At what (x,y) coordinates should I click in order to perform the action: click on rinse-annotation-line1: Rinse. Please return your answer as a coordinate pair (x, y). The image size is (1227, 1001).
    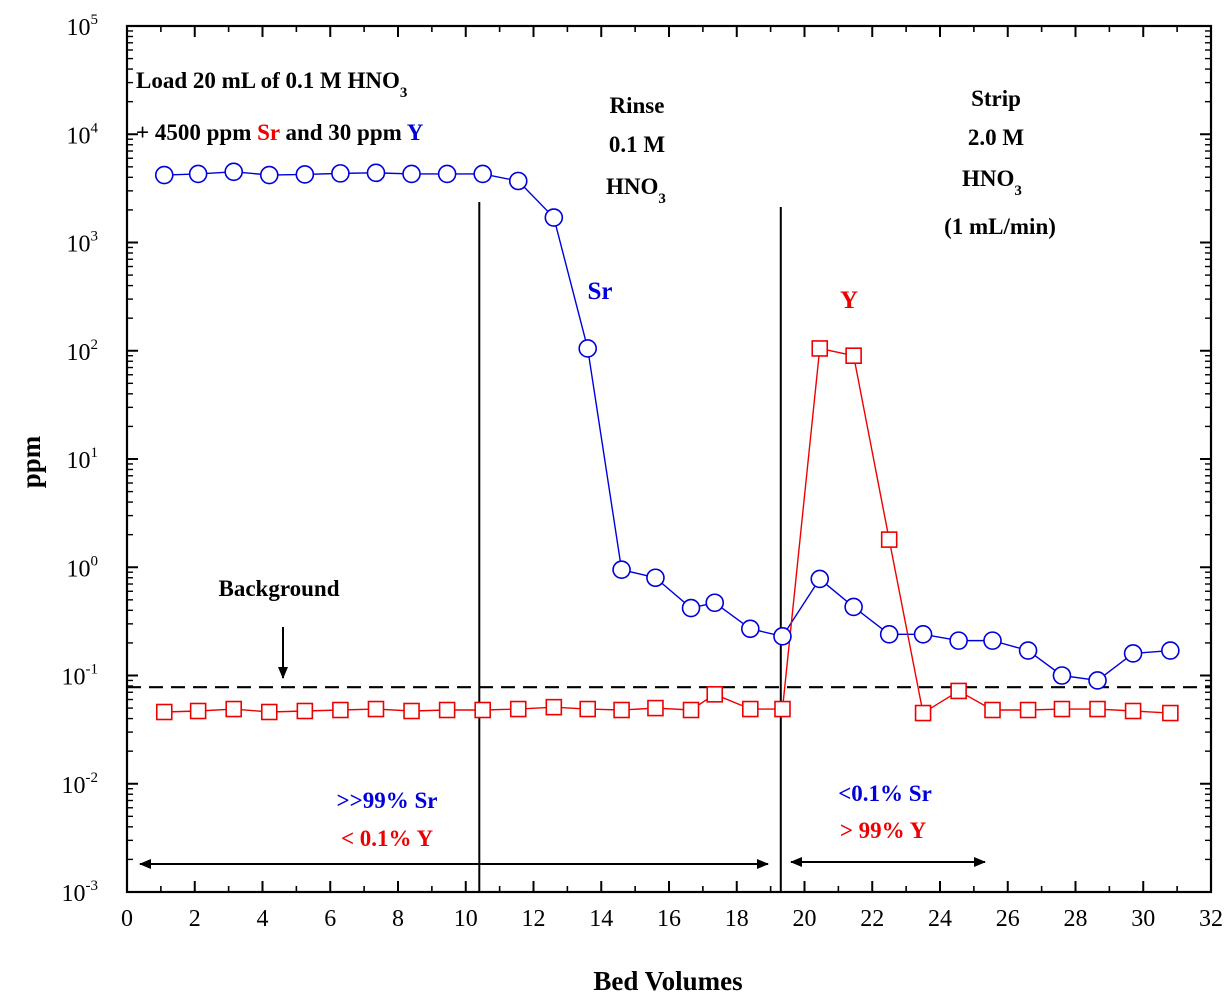
    Looking at the image, I should click on (637, 105).